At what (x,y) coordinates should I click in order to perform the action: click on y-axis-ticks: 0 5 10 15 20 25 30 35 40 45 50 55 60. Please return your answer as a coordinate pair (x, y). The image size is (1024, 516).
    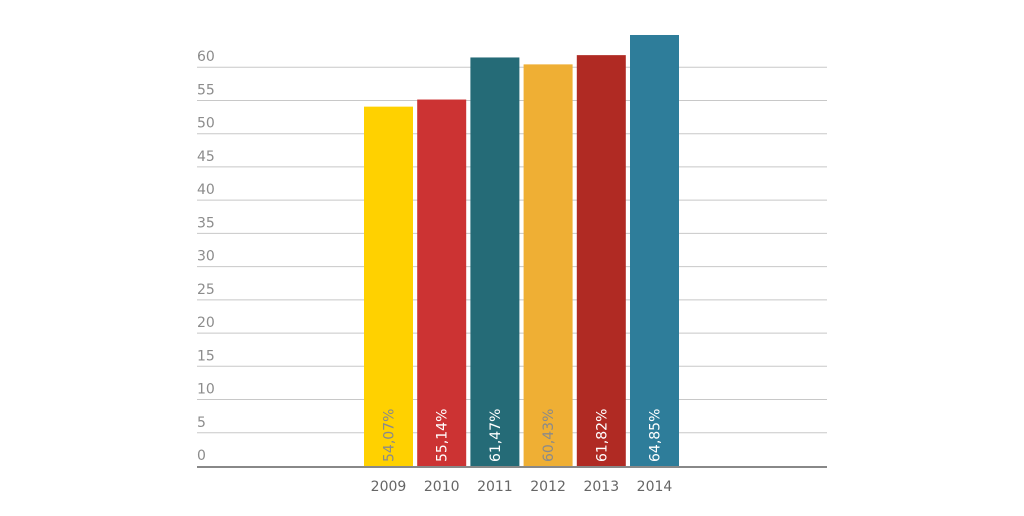
    Looking at the image, I should click on (206, 256).